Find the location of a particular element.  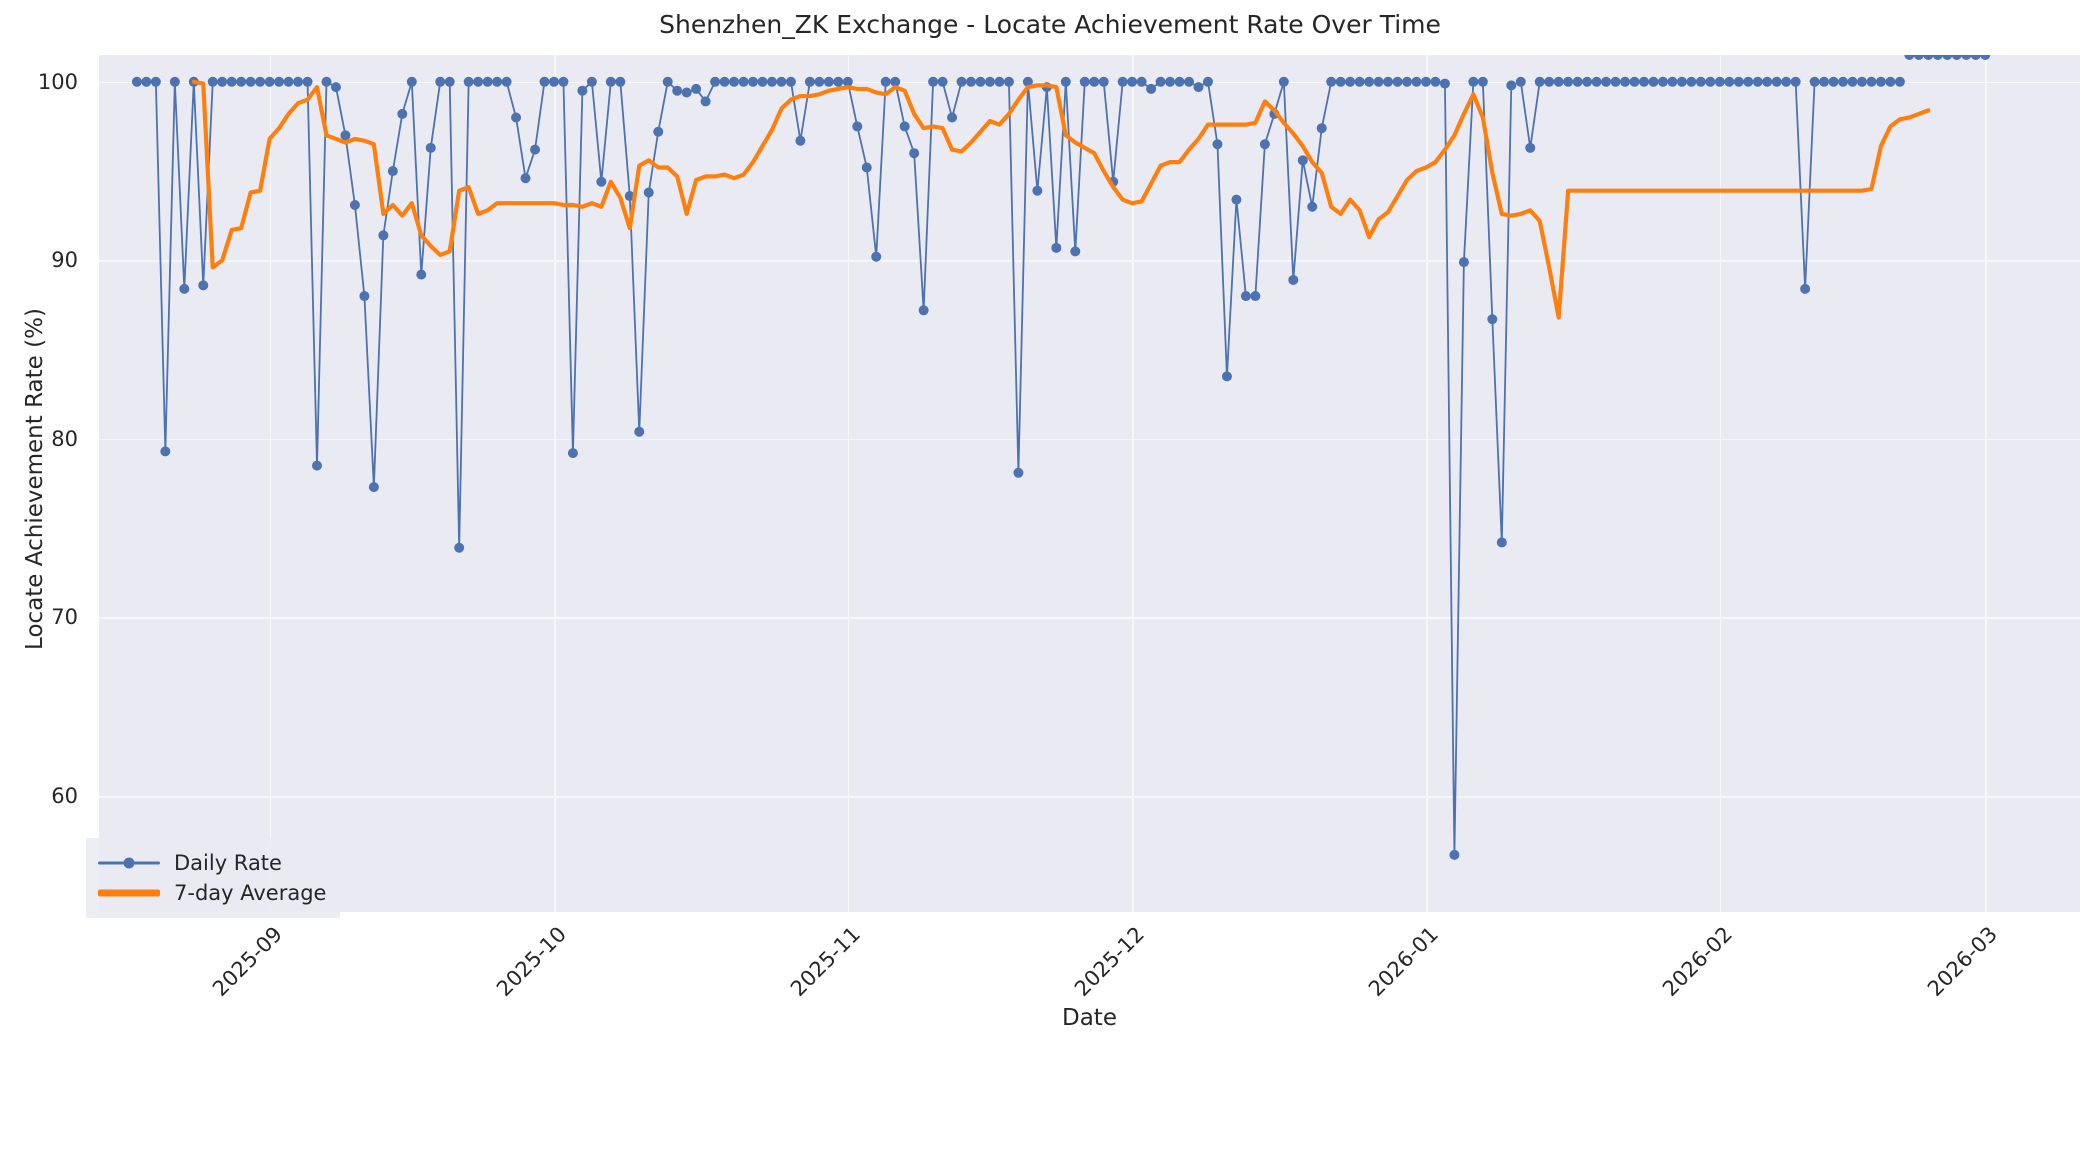

legend-item: 7-day Average is located at coordinates (212, 893).